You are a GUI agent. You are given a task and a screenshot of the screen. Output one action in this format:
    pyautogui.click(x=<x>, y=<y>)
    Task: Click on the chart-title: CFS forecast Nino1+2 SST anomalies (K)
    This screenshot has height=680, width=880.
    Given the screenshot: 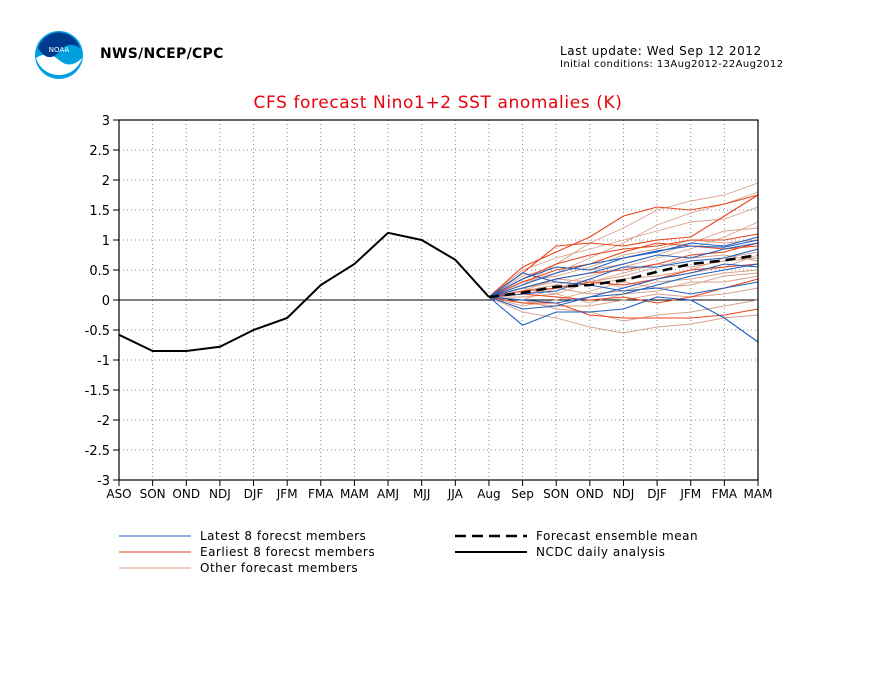 What is the action you would take?
    pyautogui.click(x=438, y=103)
    